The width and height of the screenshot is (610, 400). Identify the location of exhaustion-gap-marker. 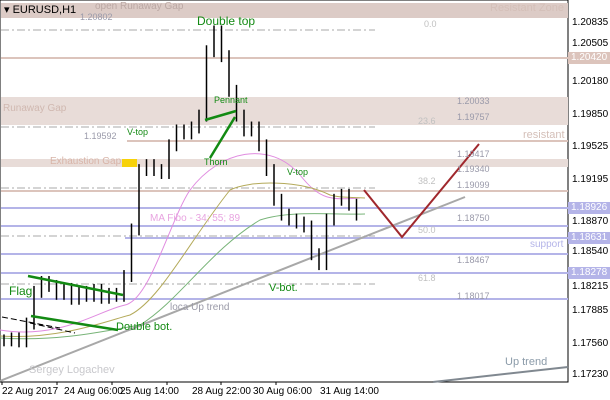
(129, 163).